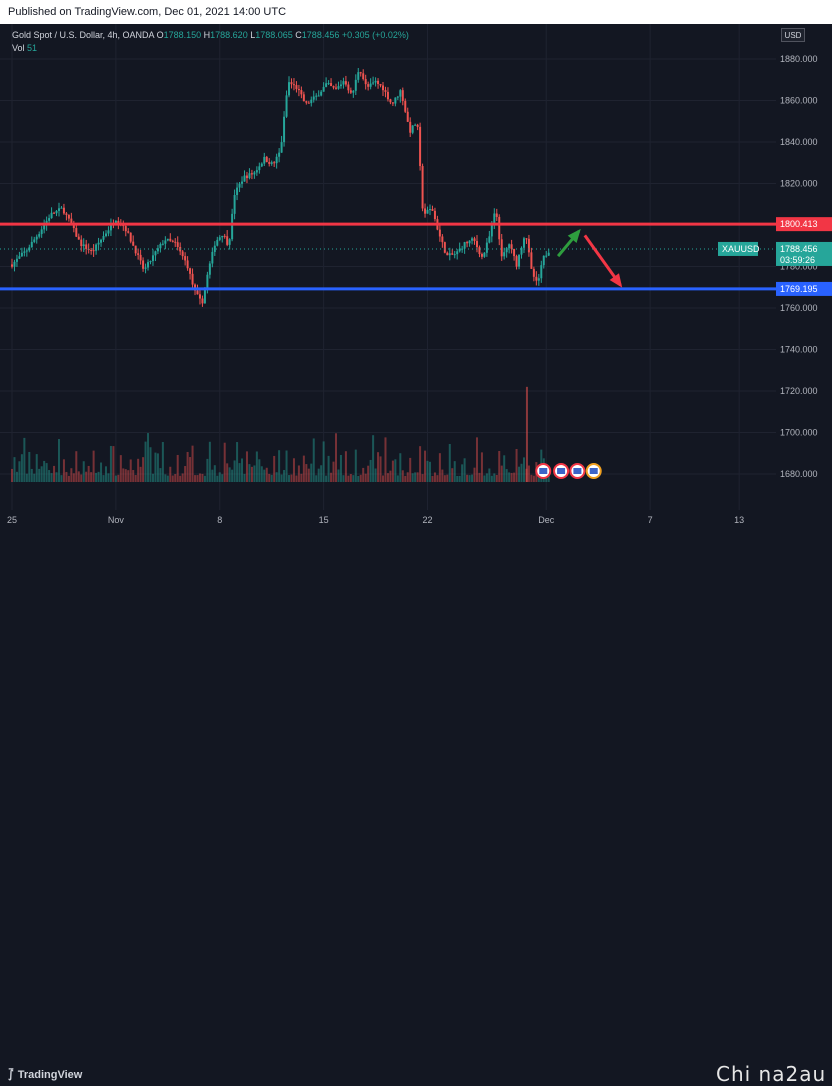 This screenshot has height=1086, width=832. What do you see at coordinates (804, 253) in the screenshot?
I see `last-price-tag` at bounding box center [804, 253].